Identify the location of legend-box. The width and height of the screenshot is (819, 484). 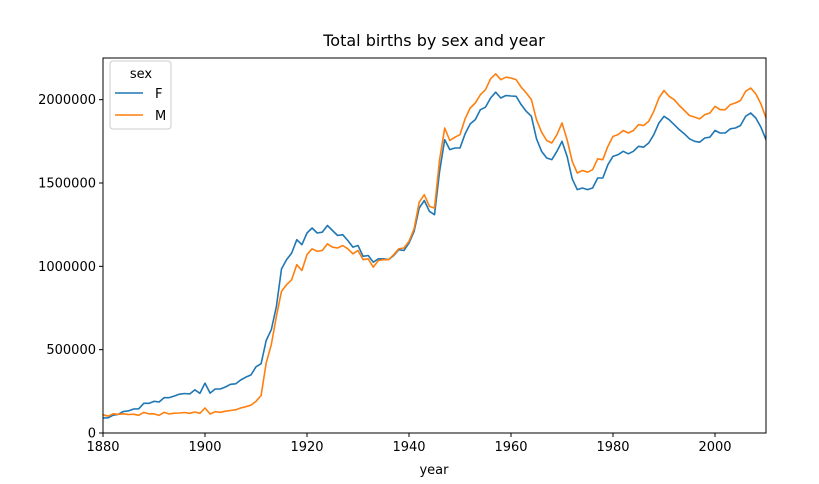
(140, 95).